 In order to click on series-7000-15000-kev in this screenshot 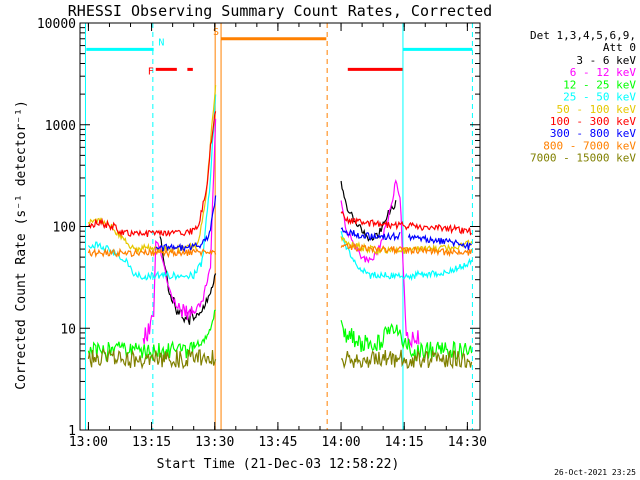, I will do `click(280, 359)`.